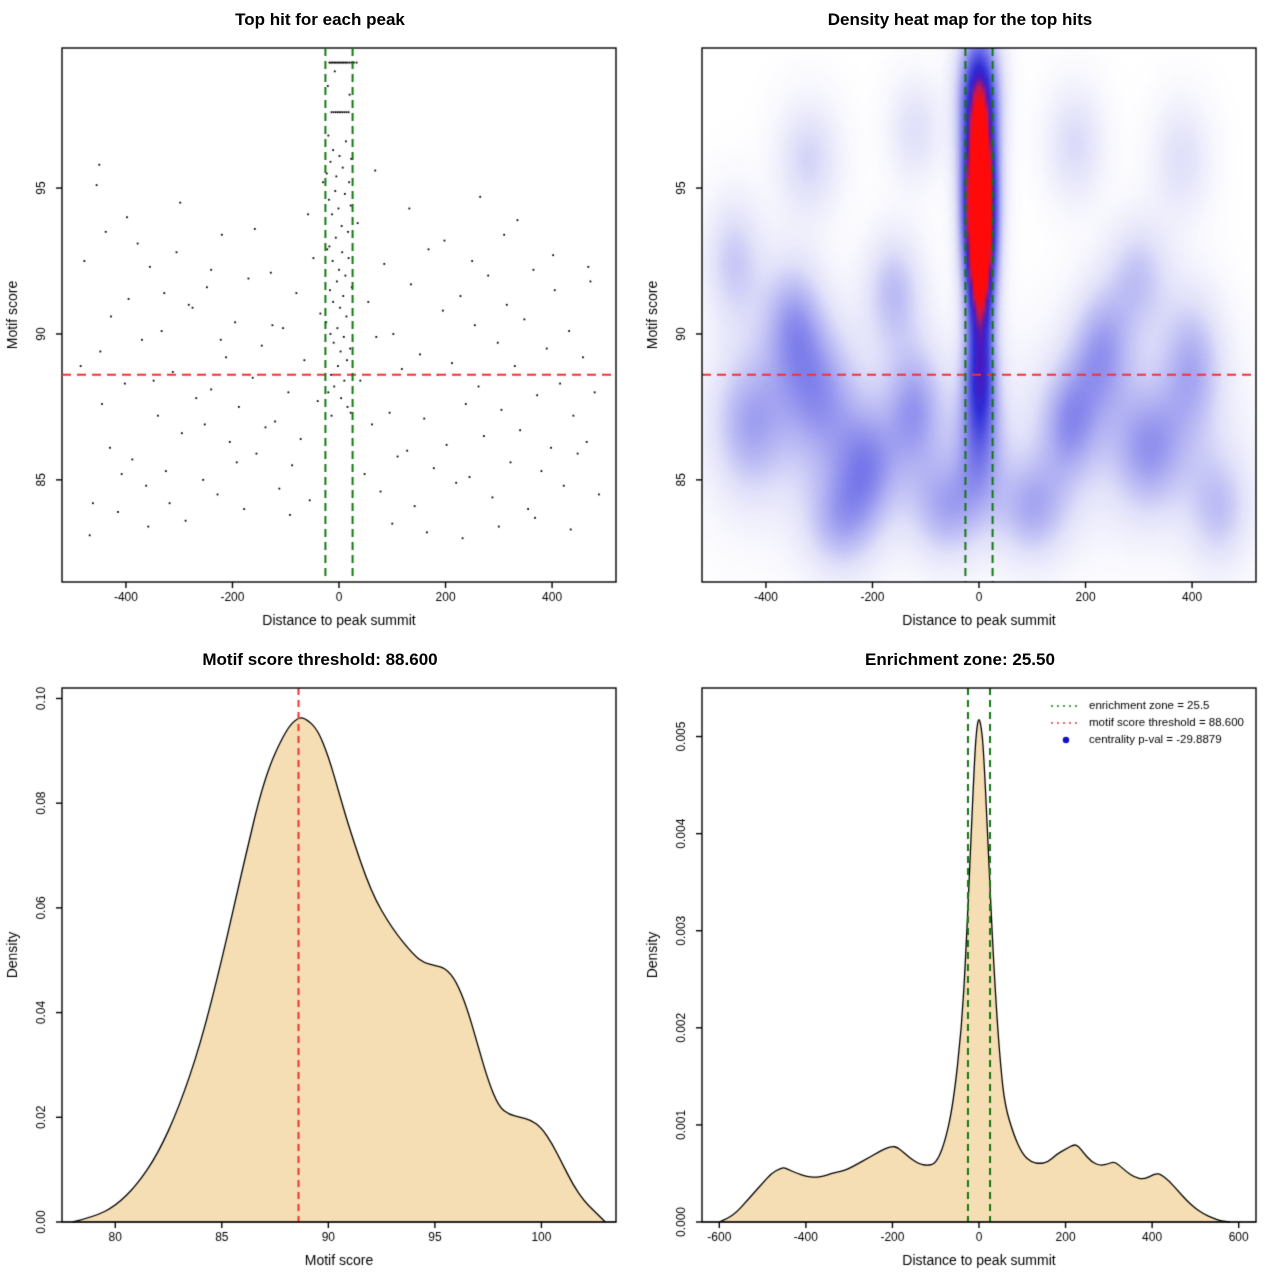  Describe the element at coordinates (960, 659) in the screenshot. I see `distance-density-title: Enrichment zone: 25.50` at that location.